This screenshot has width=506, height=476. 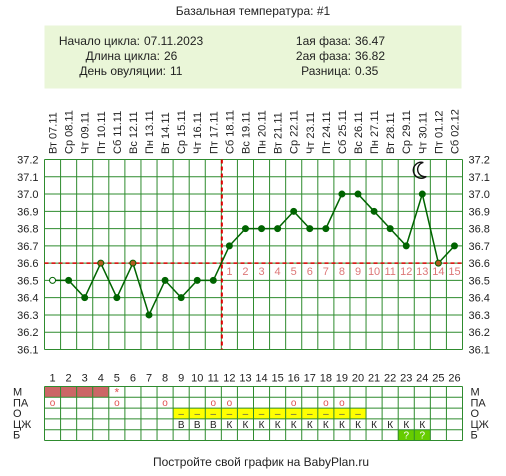 I want to click on test-cell, so click(x=422, y=435).